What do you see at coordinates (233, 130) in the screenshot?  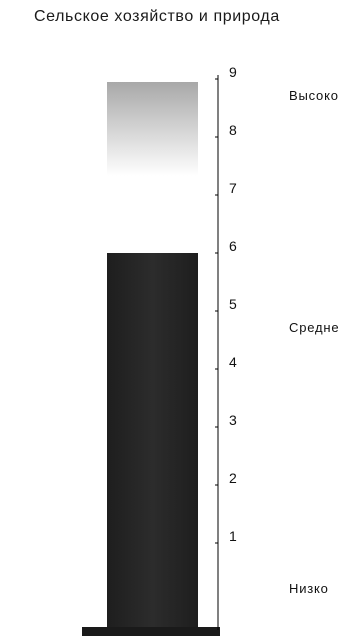 I see `y-tick-label: 8` at bounding box center [233, 130].